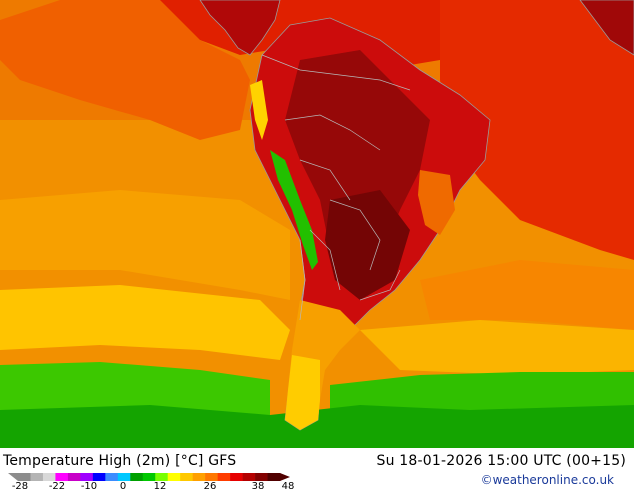  I want to click on ocean-atlantic-mid, so click(527, 295).